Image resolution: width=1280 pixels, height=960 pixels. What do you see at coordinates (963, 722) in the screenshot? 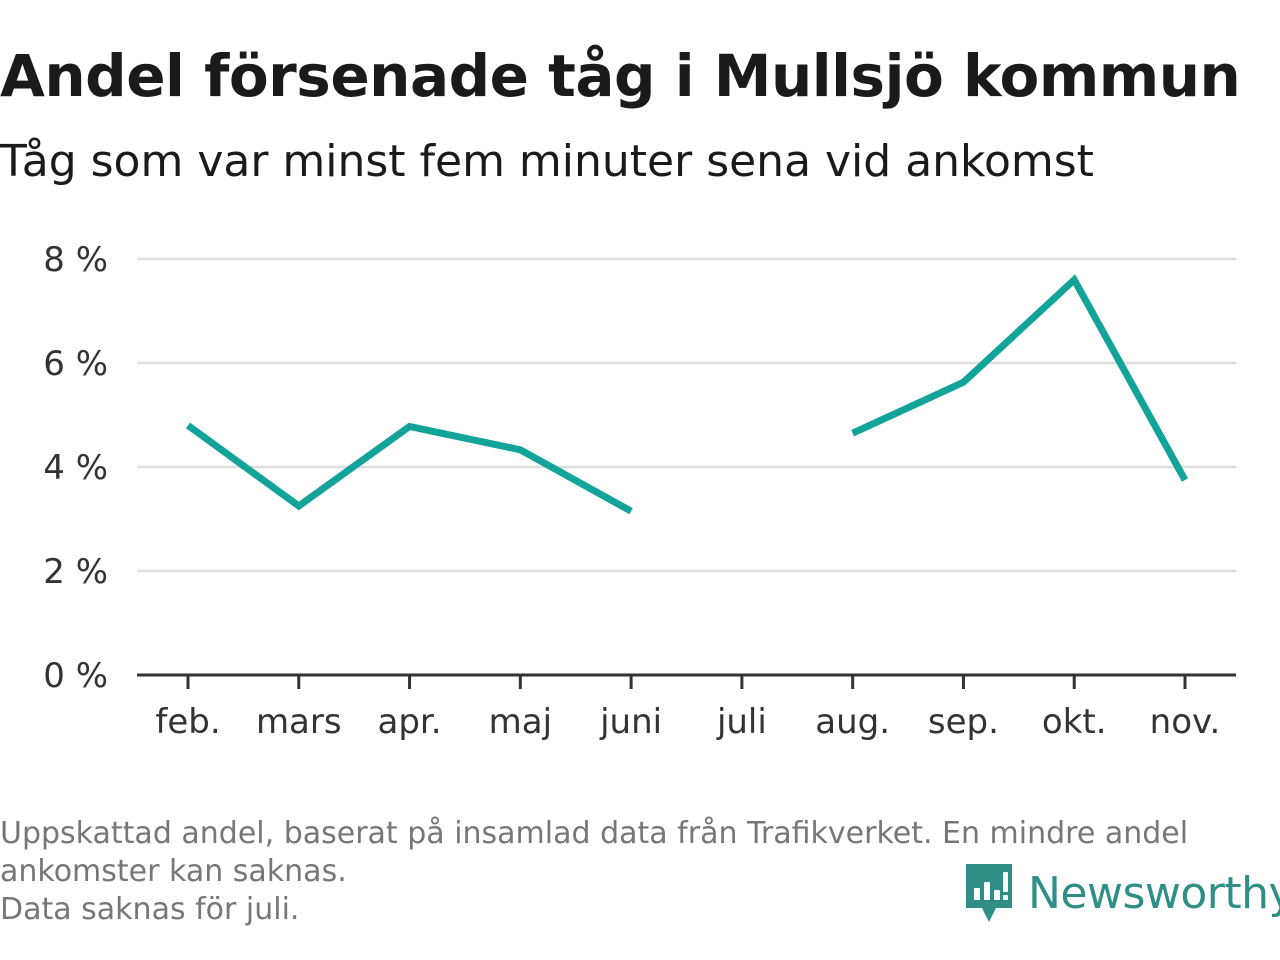
I see `x-tick-label: sep.` at bounding box center [963, 722].